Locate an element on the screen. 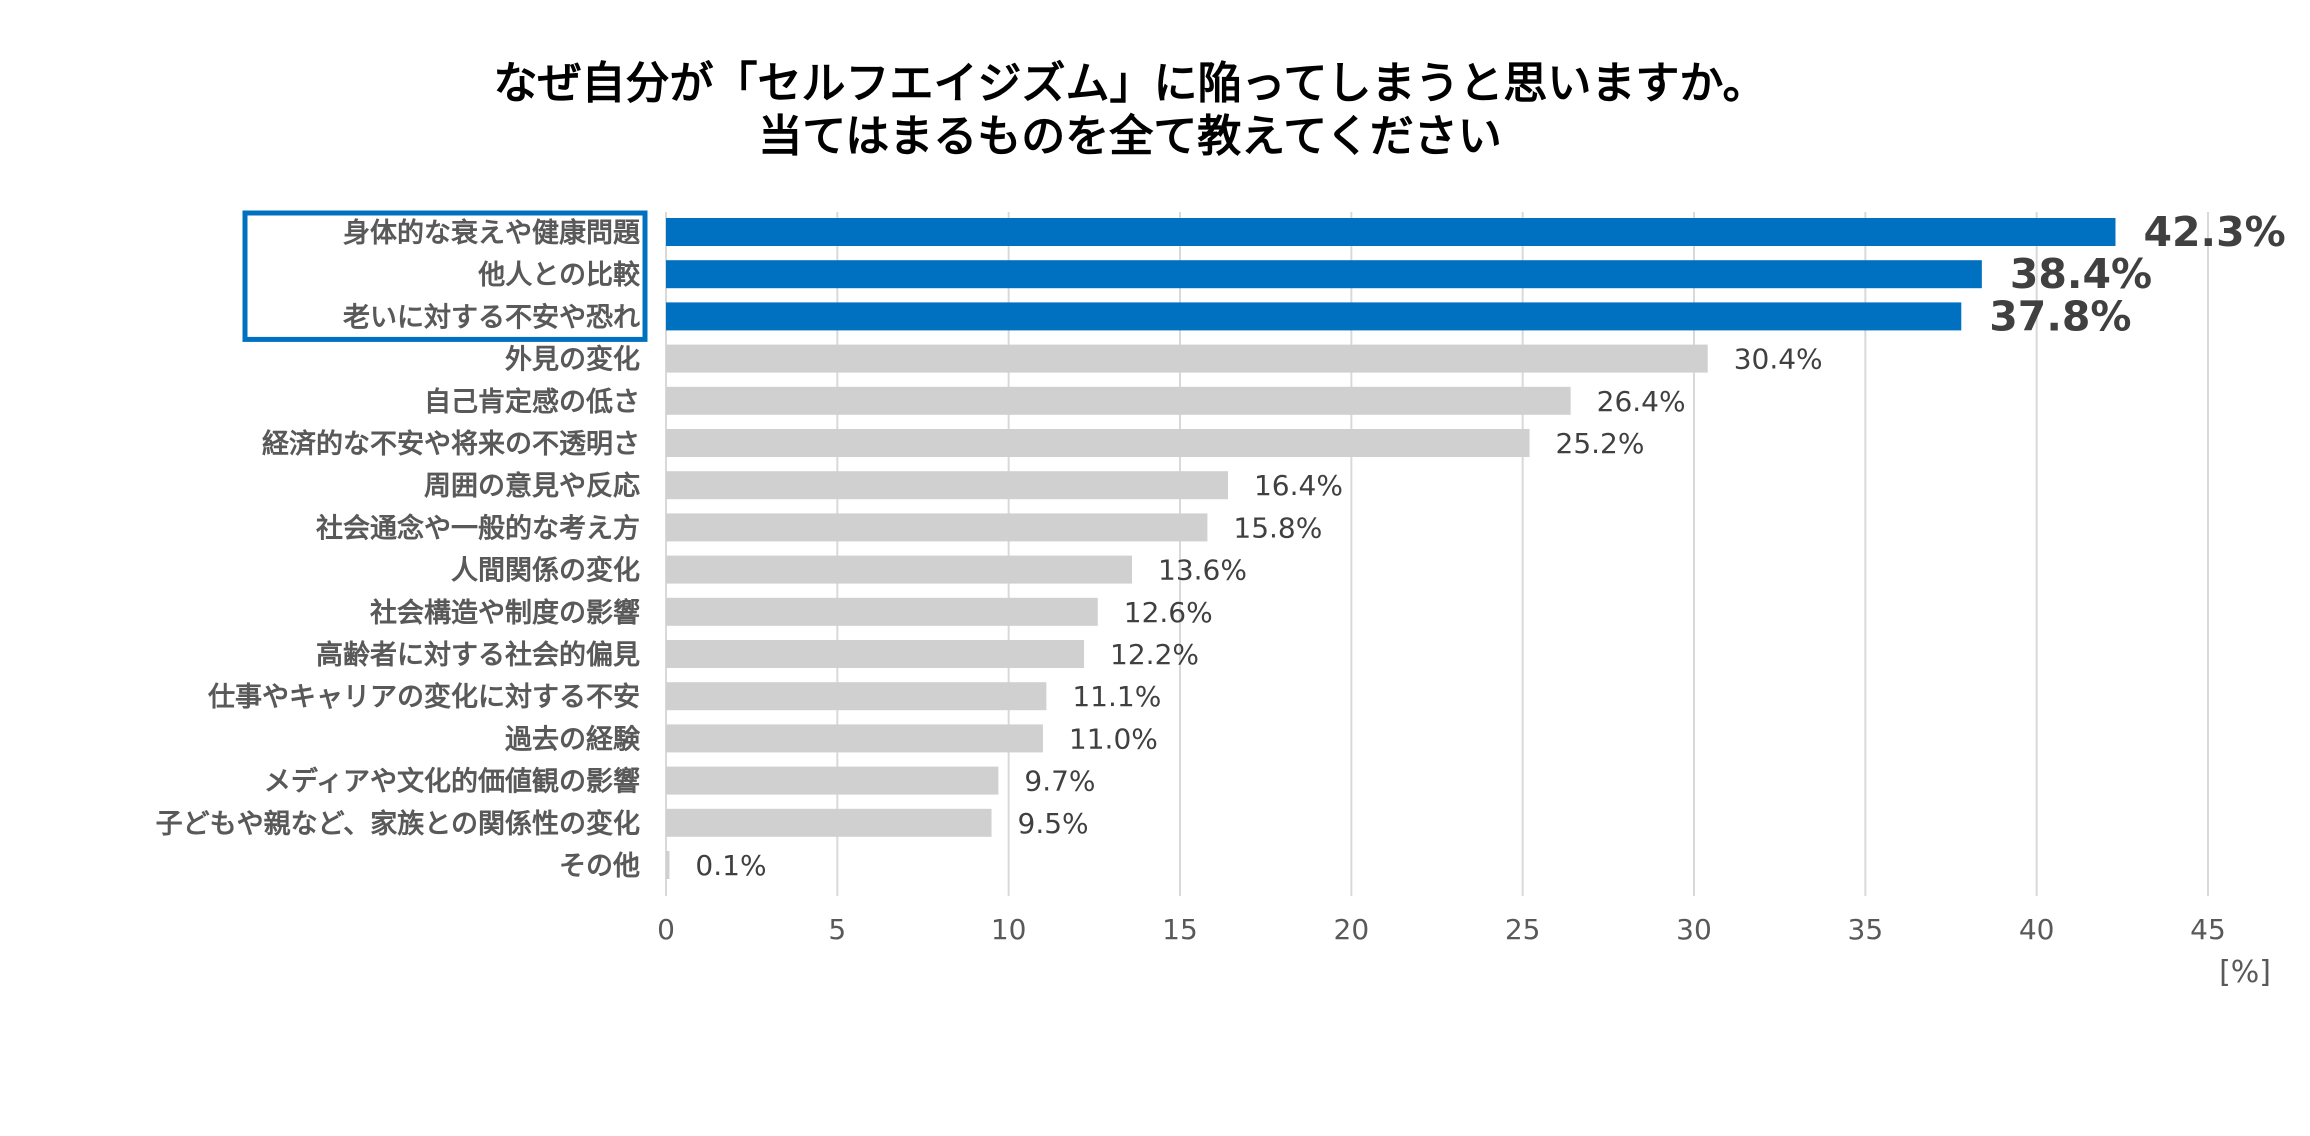 This screenshot has width=2310, height=1136. category-label: 社会構造や制度の影響 is located at coordinates (505, 613).